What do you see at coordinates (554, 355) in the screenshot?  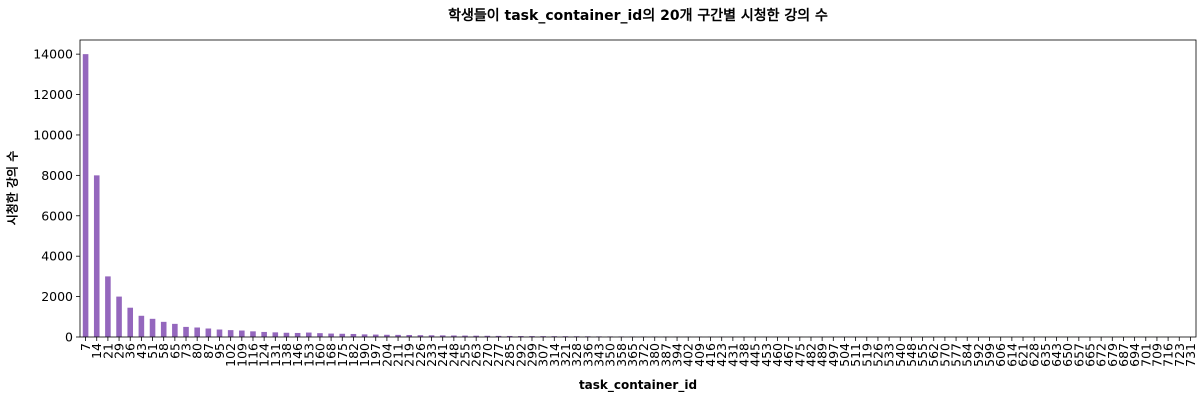 I see `x-tick-label: 314` at bounding box center [554, 355].